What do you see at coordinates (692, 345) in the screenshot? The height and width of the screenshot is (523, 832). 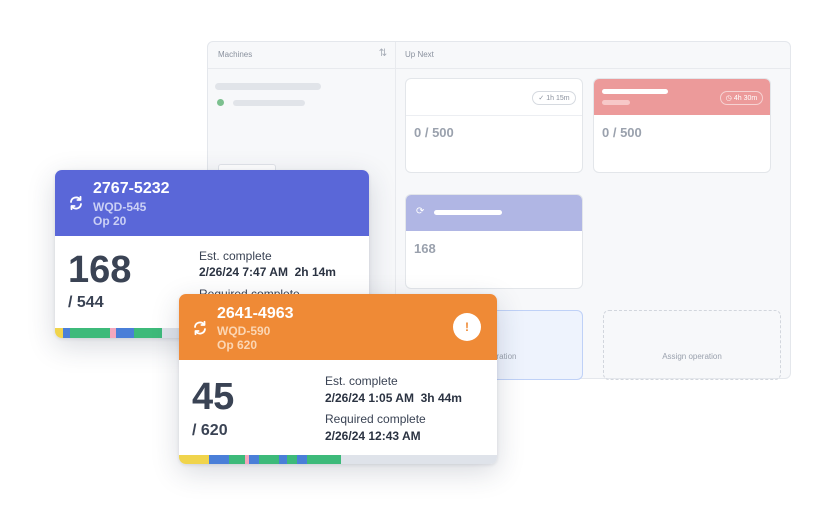 I see `assign-operation-slot: Assign operation` at bounding box center [692, 345].